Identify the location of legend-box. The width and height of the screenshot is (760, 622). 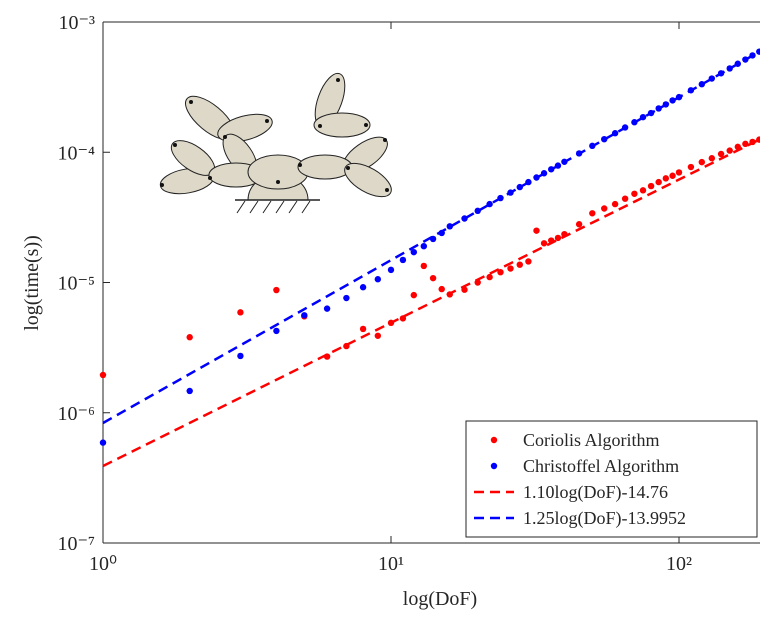
(611, 479).